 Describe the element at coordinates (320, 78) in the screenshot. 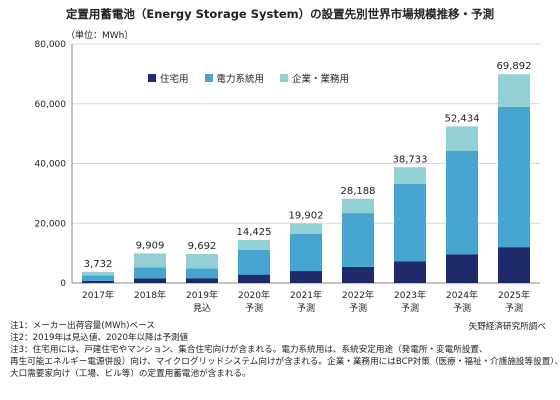

I see `legend-label-commercial: 企業・業務用` at that location.